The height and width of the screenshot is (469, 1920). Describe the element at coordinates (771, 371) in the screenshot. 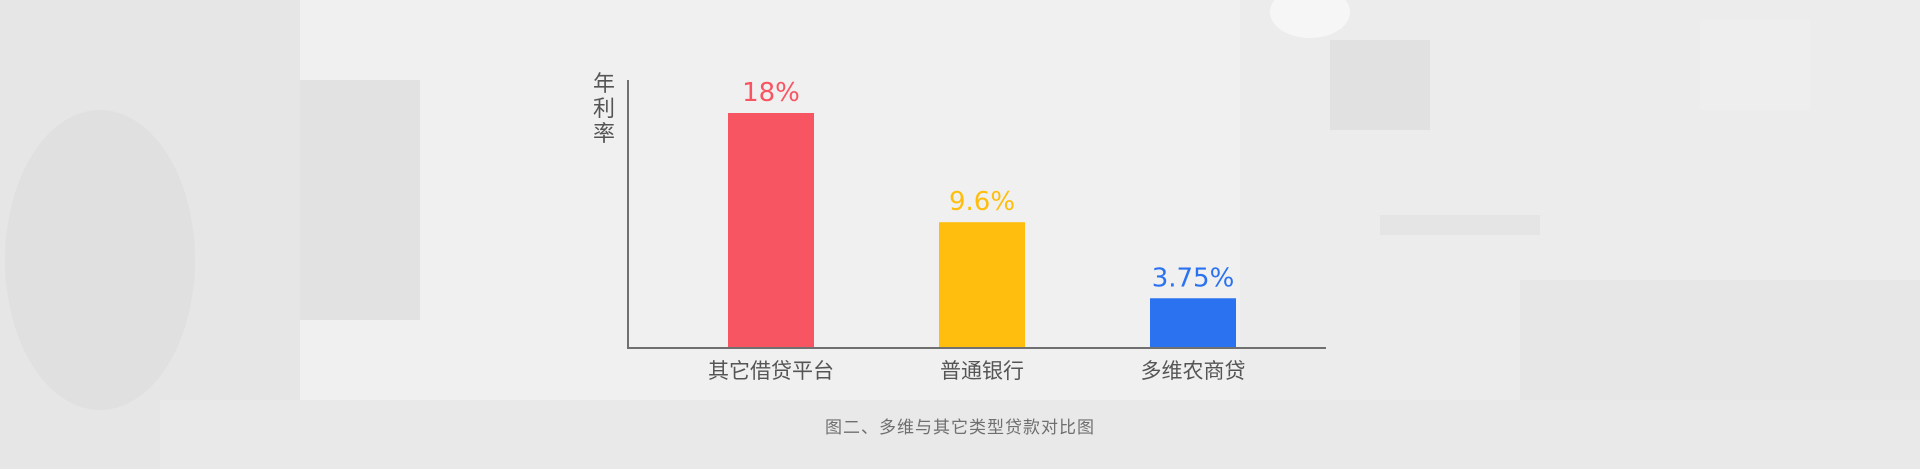

I see `category-label-1: 其它借贷平台` at that location.